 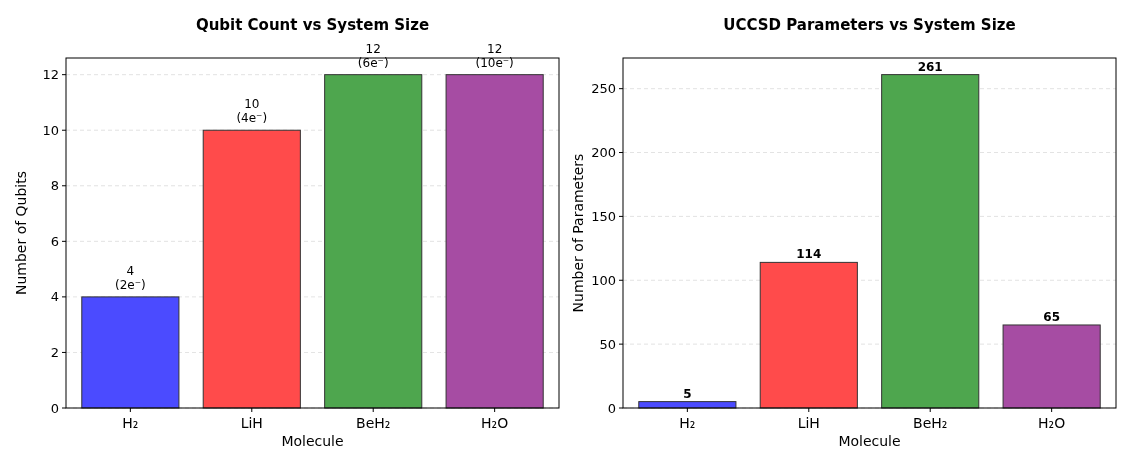 What do you see at coordinates (54, 297) in the screenshot?
I see `y-tick-label: 4` at bounding box center [54, 297].